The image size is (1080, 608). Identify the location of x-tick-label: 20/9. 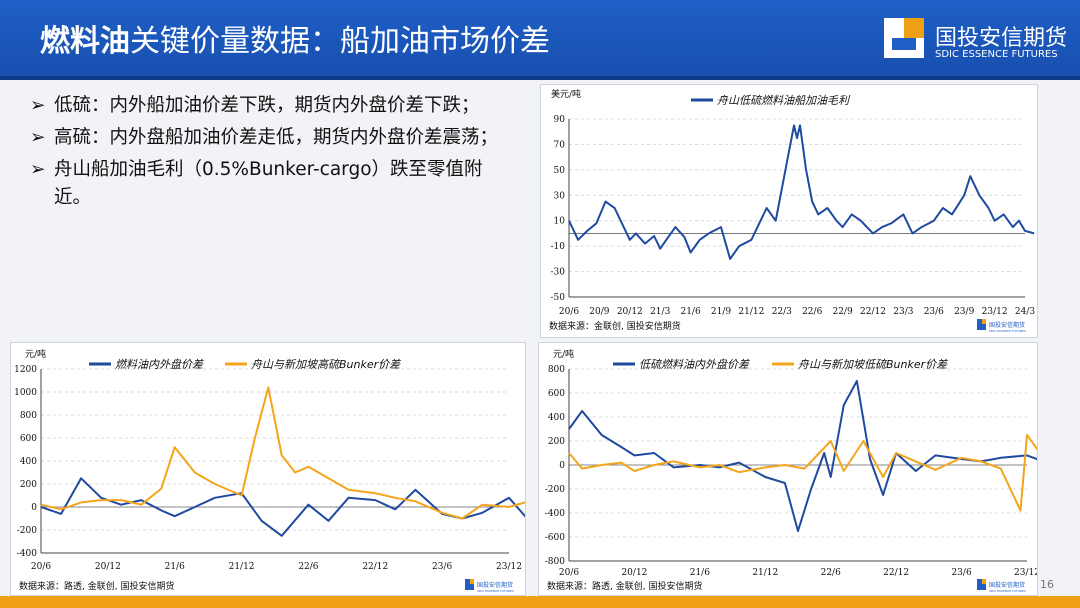
(599, 312).